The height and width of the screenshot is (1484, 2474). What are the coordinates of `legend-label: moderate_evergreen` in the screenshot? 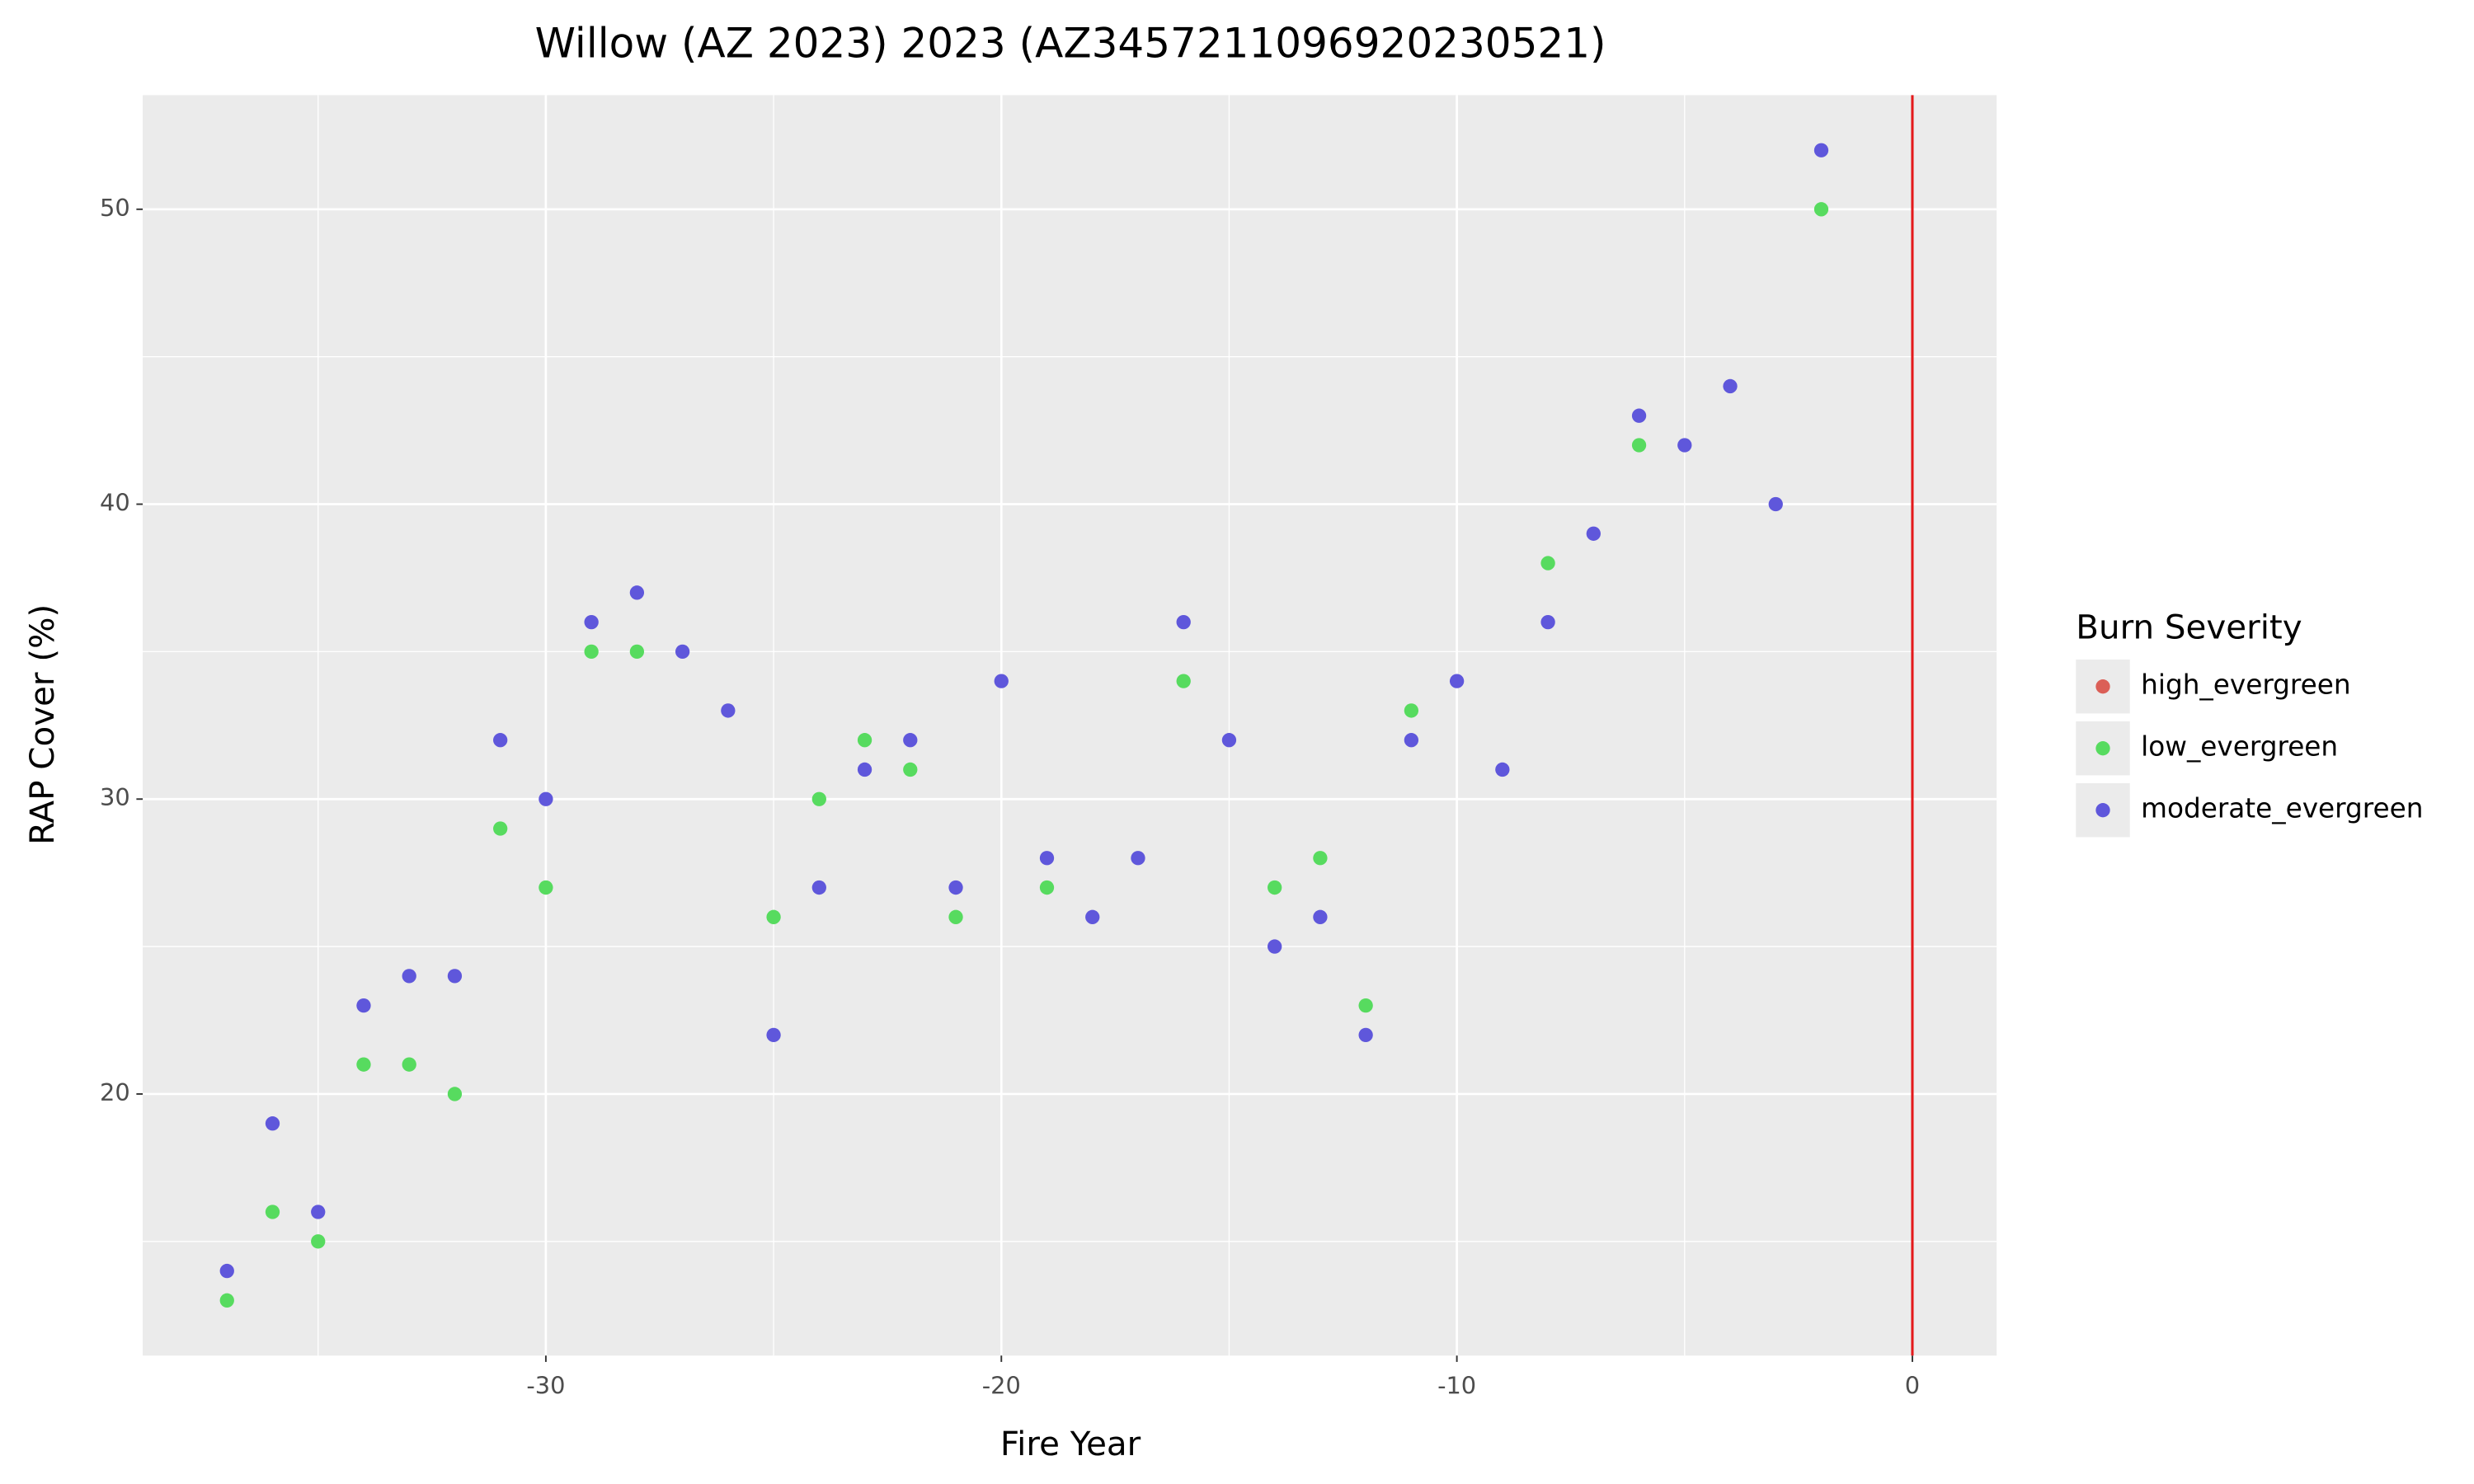 It's located at (2282, 808).